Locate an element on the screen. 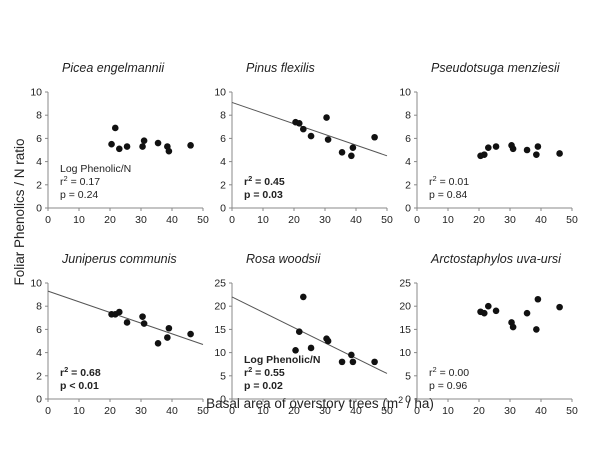 This screenshot has width=600, height=450. stats-r2-value: = 0.17 is located at coordinates (84, 182).